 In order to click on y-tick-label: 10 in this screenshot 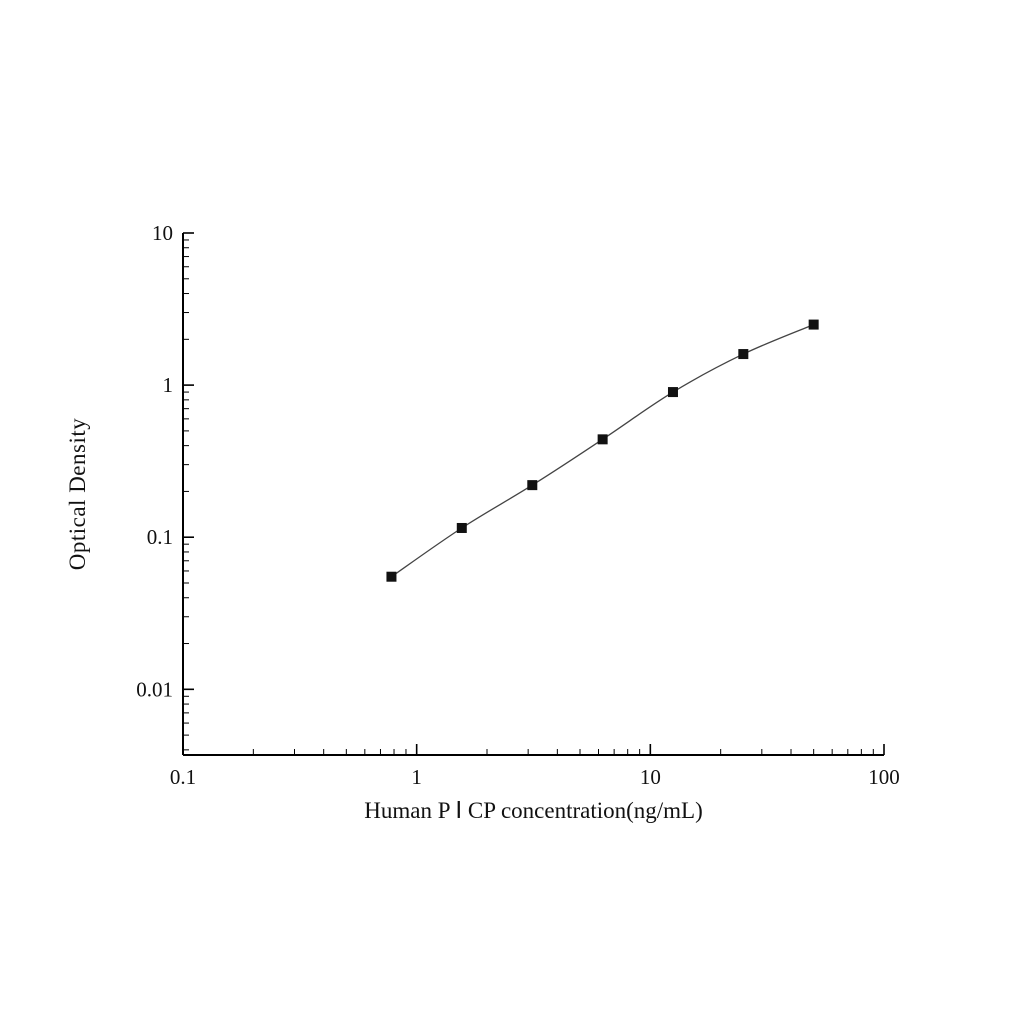, I will do `click(162, 233)`.